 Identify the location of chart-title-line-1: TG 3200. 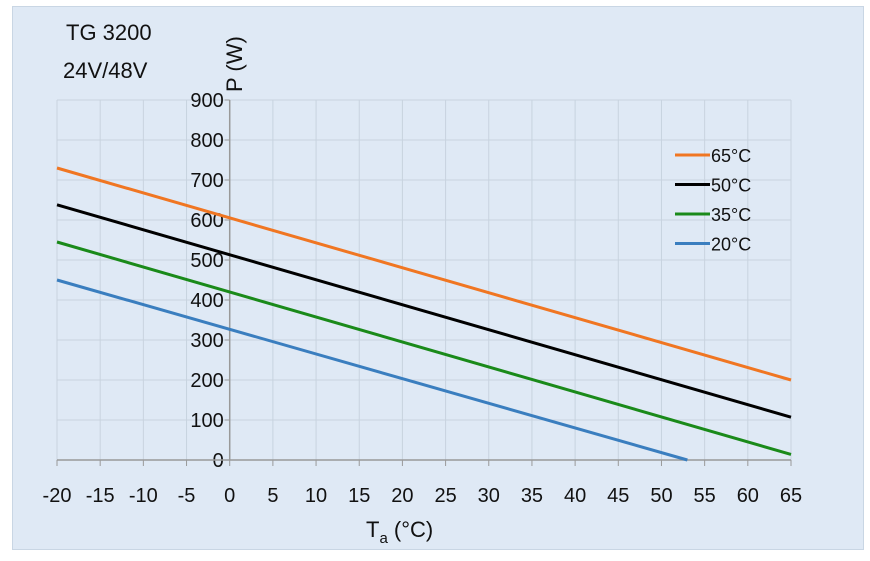
(109, 32).